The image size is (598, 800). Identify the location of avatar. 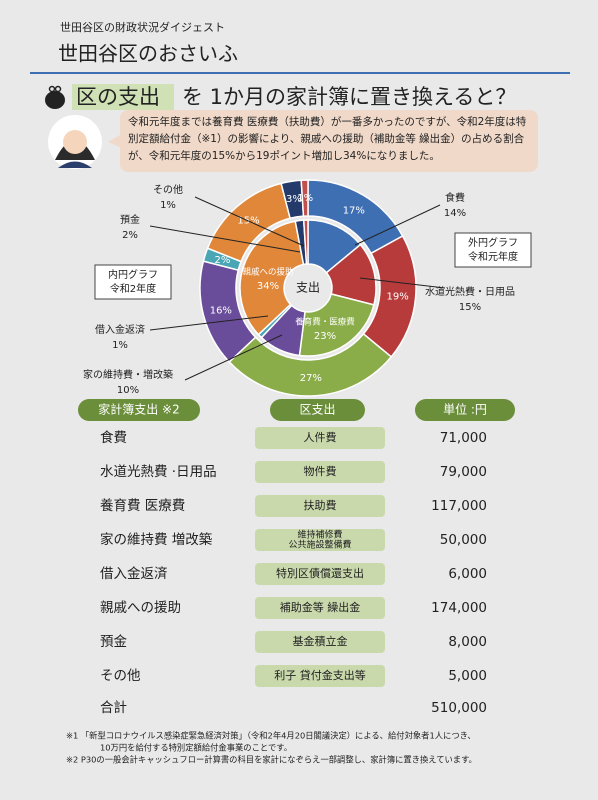
(75, 142).